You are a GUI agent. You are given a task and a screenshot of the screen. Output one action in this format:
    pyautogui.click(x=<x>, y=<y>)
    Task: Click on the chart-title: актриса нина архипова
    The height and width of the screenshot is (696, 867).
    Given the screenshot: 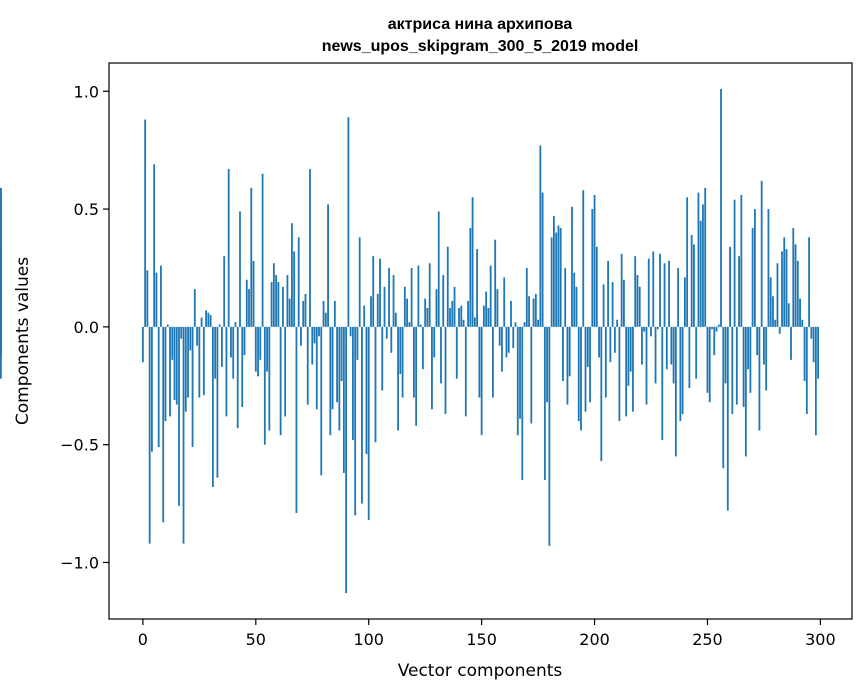 What is the action you would take?
    pyautogui.click(x=480, y=24)
    